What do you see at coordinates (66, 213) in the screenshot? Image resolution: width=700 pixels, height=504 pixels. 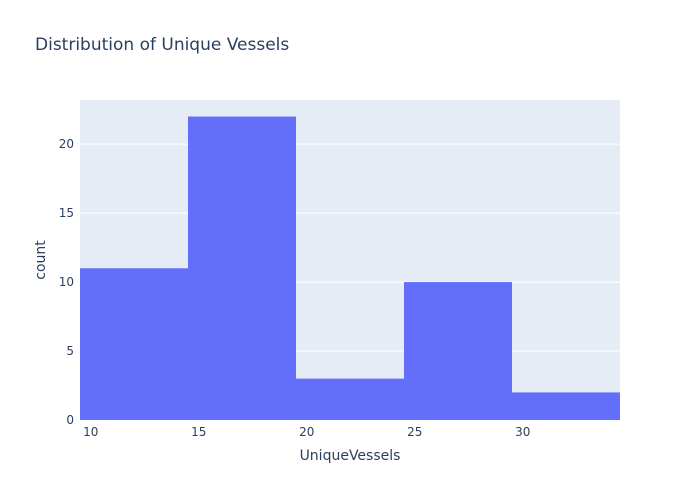 I see `y-tick-label: 15` at bounding box center [66, 213].